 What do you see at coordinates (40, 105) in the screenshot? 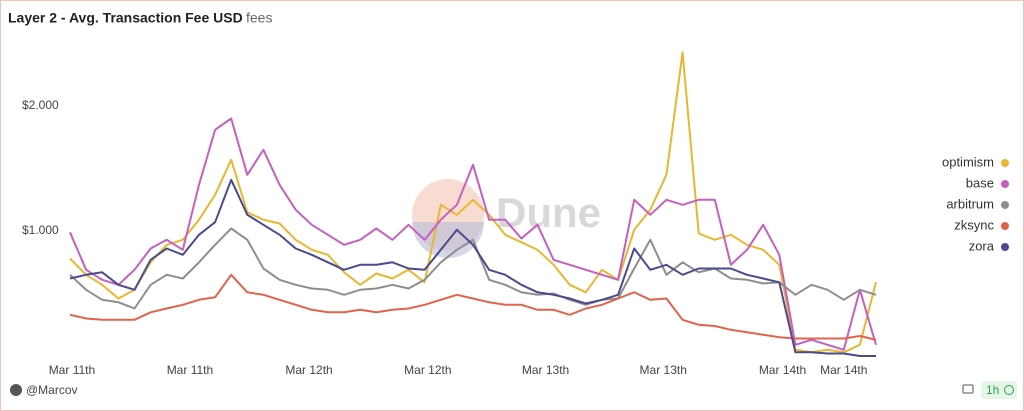
I see `y-tick-label: $2.000` at bounding box center [40, 105].